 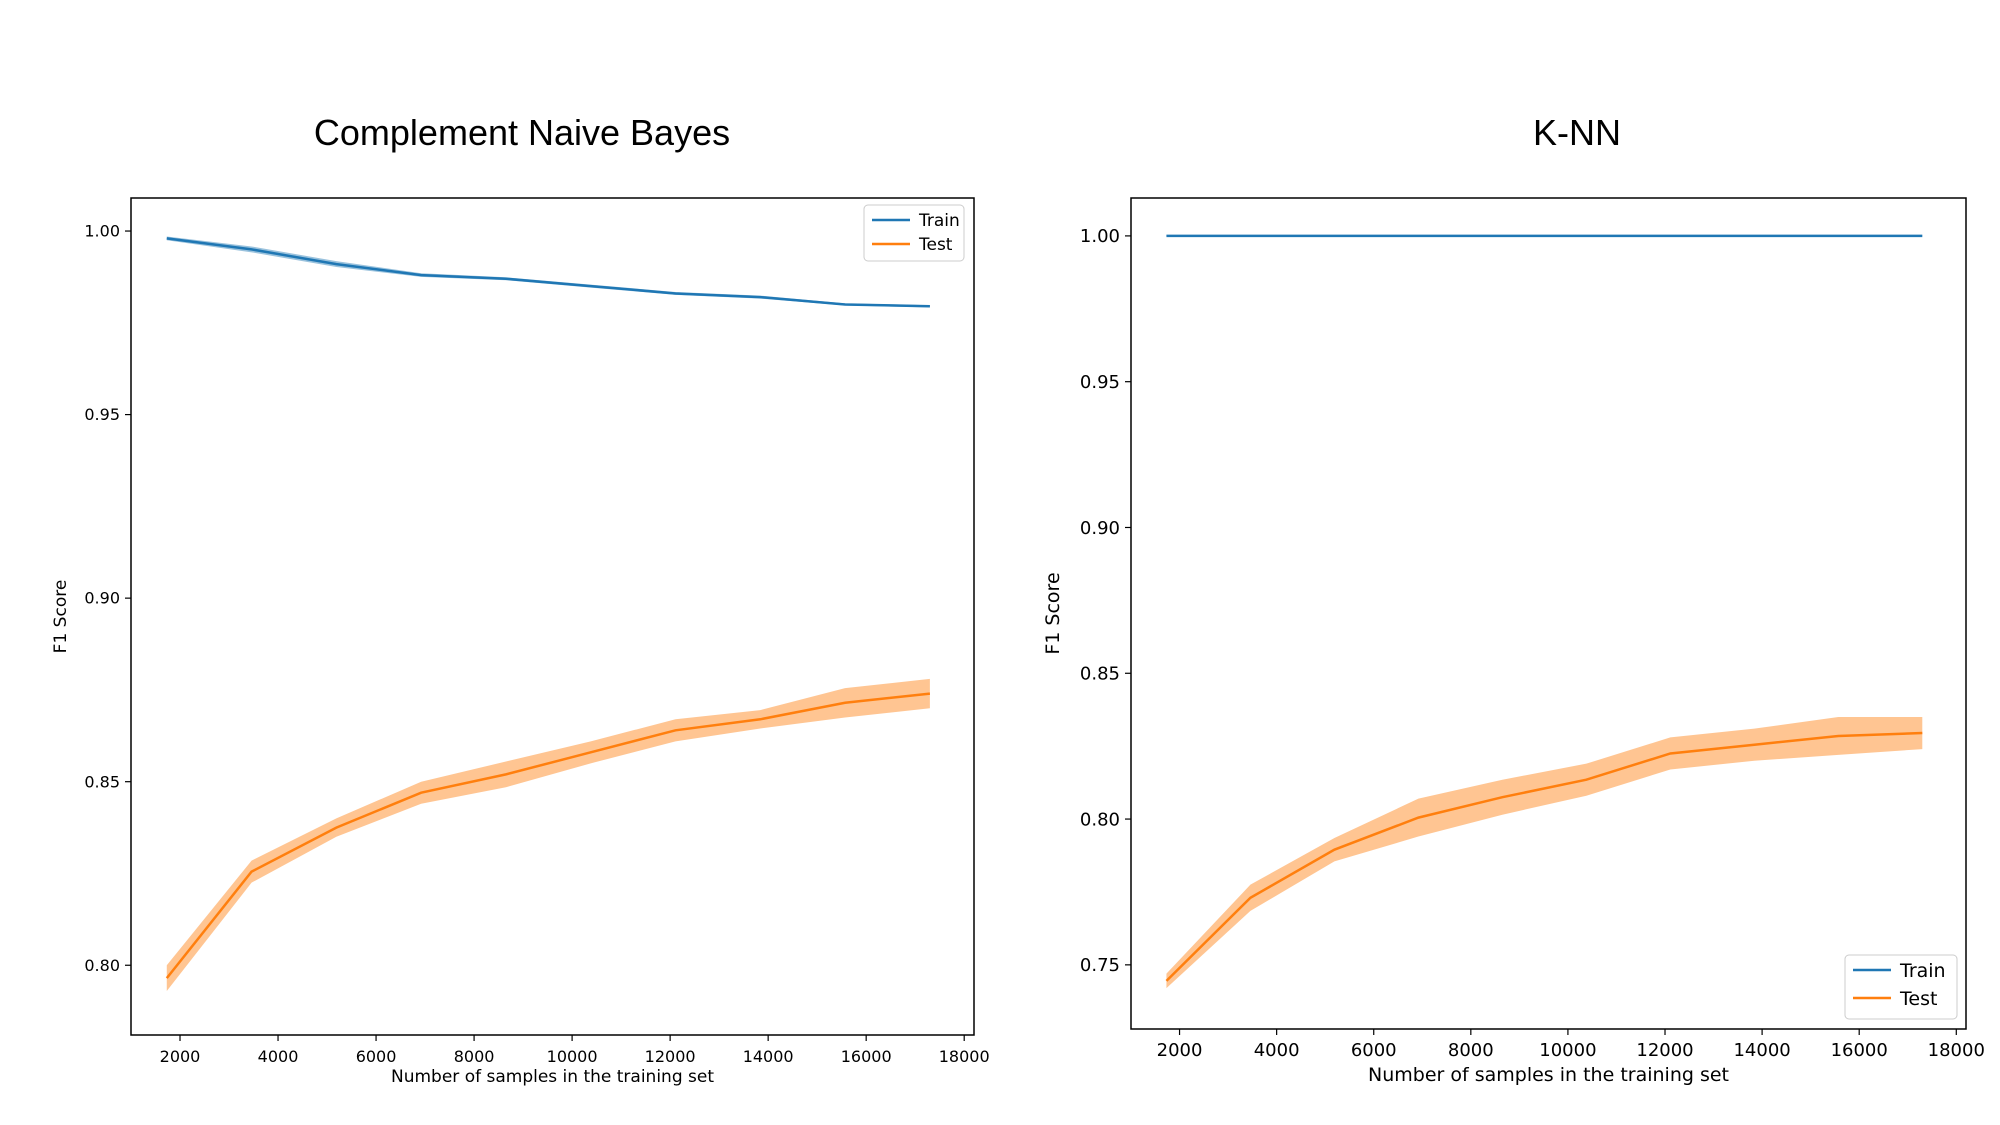 I want to click on series-band-train, so click(x=548, y=272).